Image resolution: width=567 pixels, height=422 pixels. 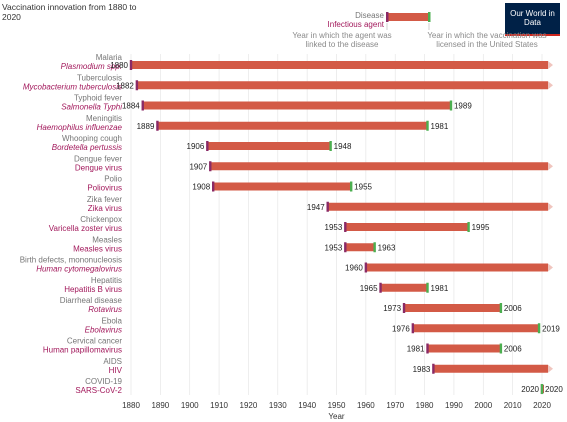 What do you see at coordinates (72, 86) in the screenshot?
I see `agent-label: Mycobacterium tuberculosis` at bounding box center [72, 86].